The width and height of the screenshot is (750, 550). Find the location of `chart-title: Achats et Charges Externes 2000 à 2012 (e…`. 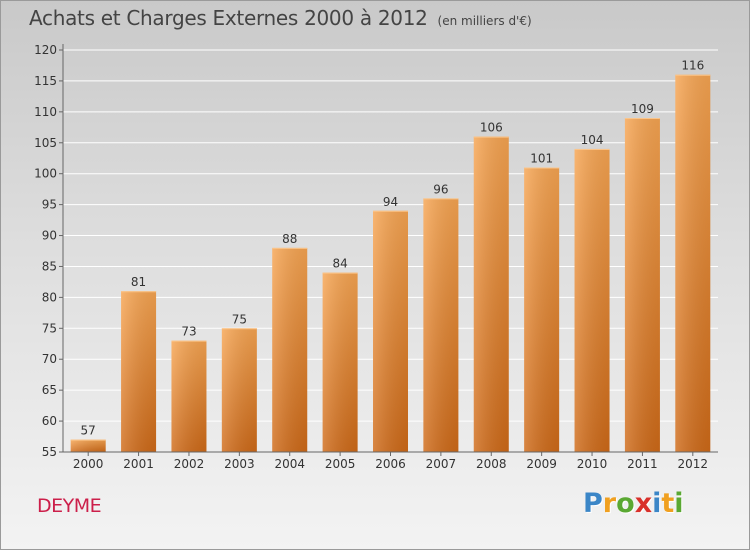

chart-title: Achats et Charges Externes 2000 à 2012 (e… is located at coordinates (280, 18).